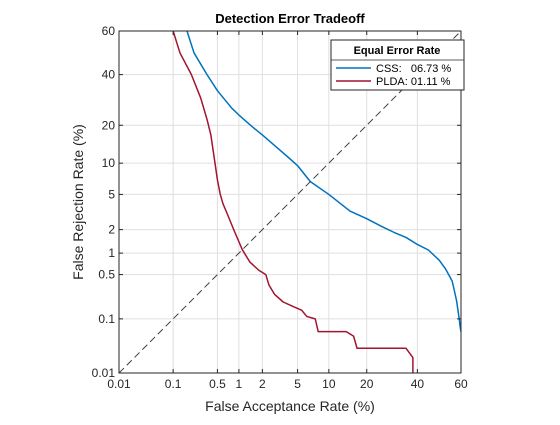  Describe the element at coordinates (262, 384) in the screenshot. I see `x-tick-label: 2` at that location.